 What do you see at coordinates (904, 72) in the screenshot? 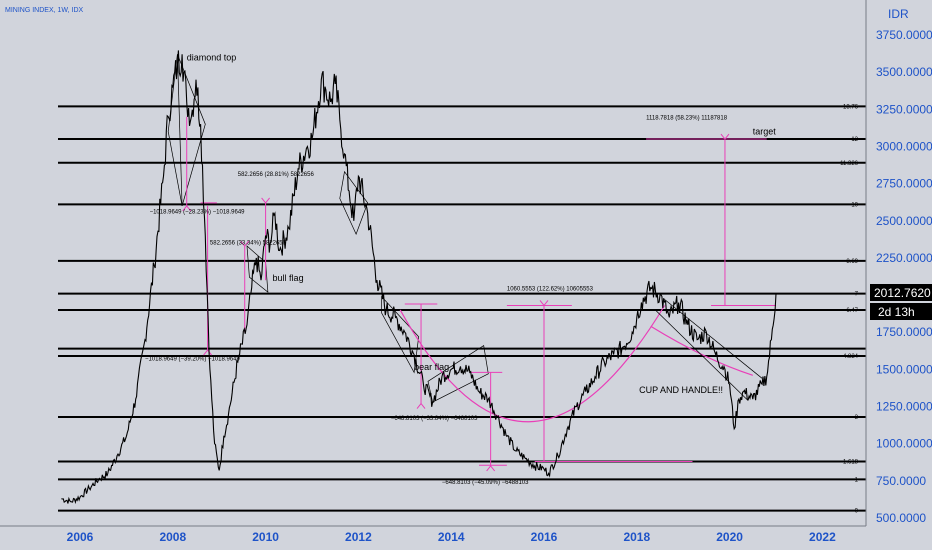
I see `y-tick-label-12: 3500.0000` at bounding box center [904, 72].